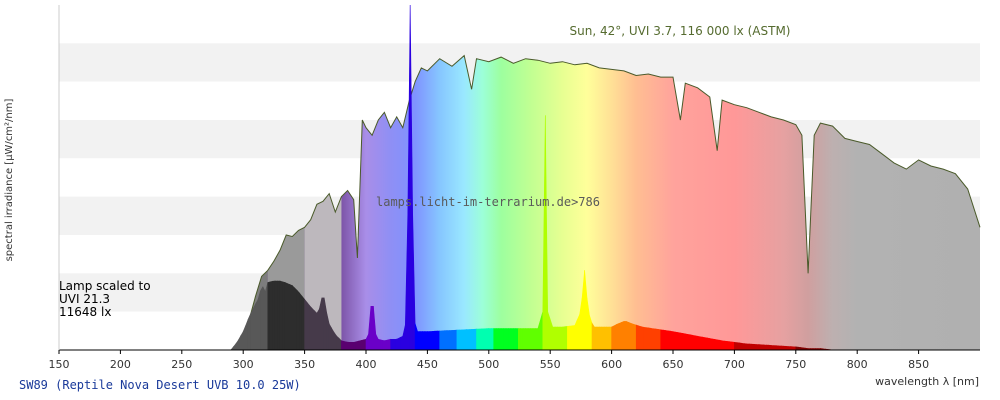 Image resolution: width=1000 pixels, height=400 pixels. Describe the element at coordinates (9, 179) in the screenshot. I see `y-axis-label: spectral irradiance [µW/cm²/nm]` at that location.